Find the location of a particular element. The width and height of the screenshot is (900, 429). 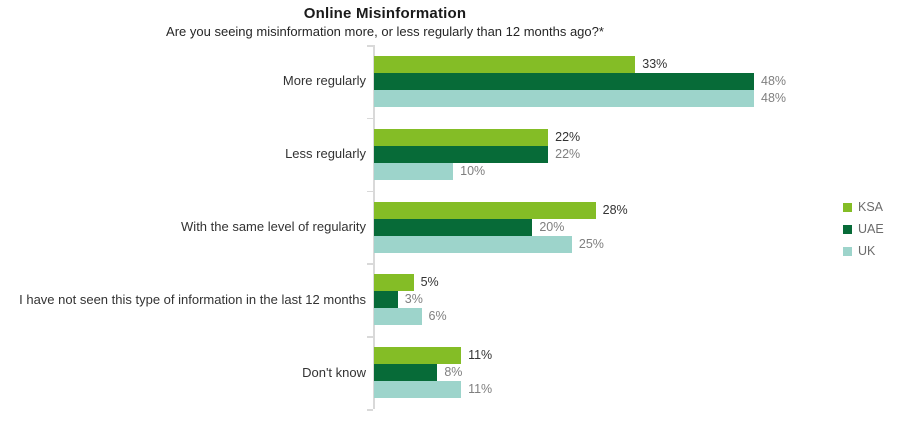

value-label-uk-less-regularly: 10% is located at coordinates (473, 170).